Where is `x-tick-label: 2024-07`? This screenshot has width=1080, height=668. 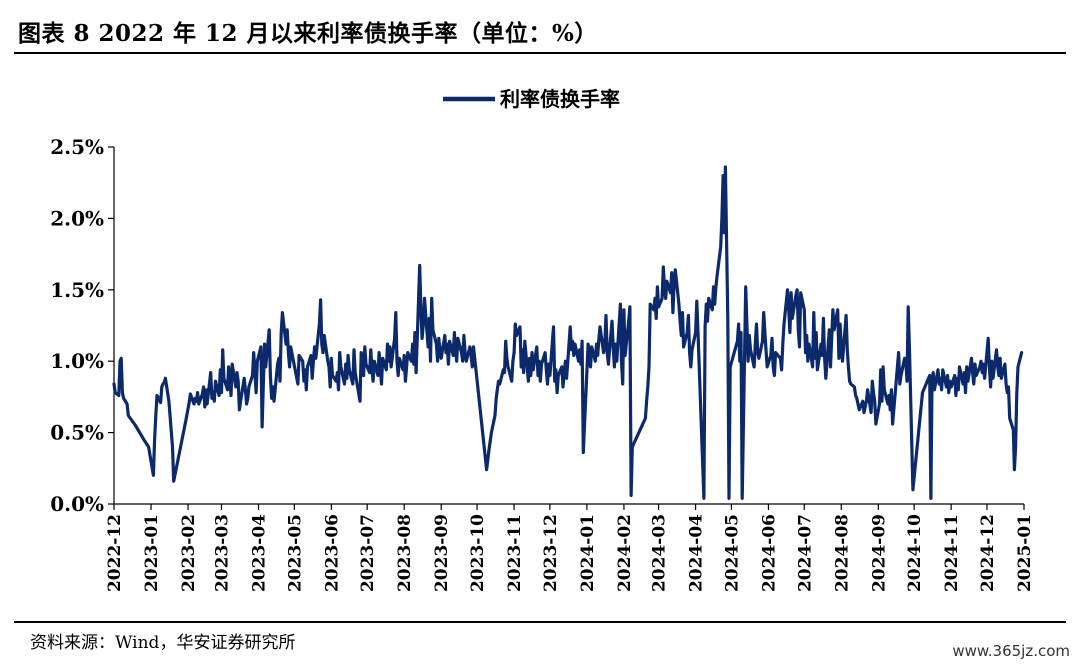
x-tick-label: 2024-07 is located at coordinates (805, 553).